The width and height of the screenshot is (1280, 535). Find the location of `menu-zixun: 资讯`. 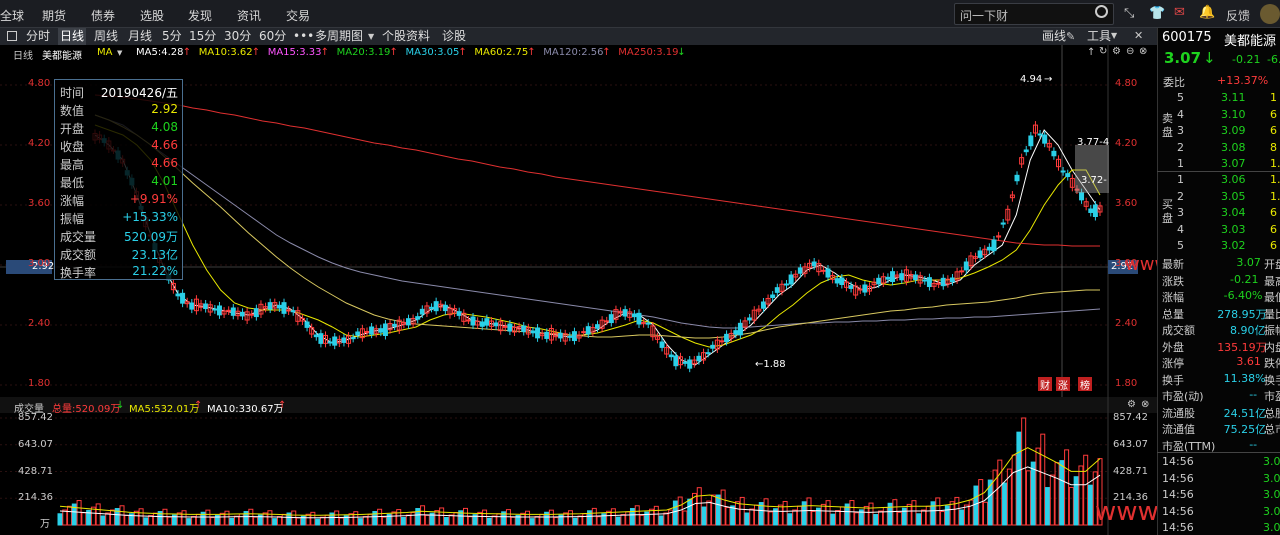

menu-zixun: 资讯 is located at coordinates (249, 16).